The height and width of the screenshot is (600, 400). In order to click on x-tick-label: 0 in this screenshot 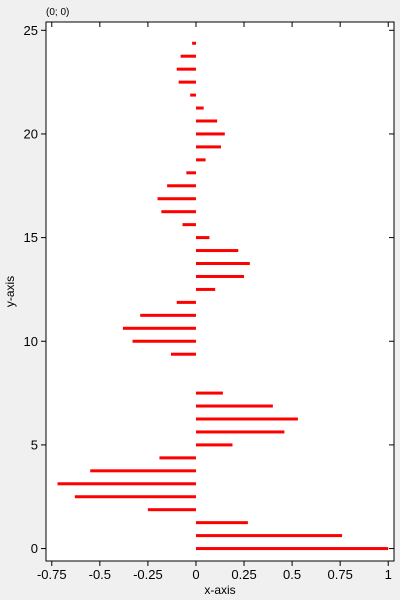, I will do `click(195, 574)`.